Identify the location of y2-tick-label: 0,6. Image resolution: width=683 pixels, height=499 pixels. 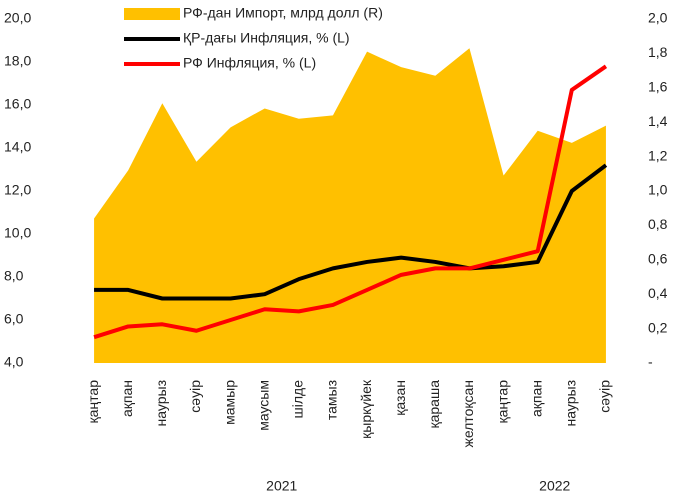
(658, 259).